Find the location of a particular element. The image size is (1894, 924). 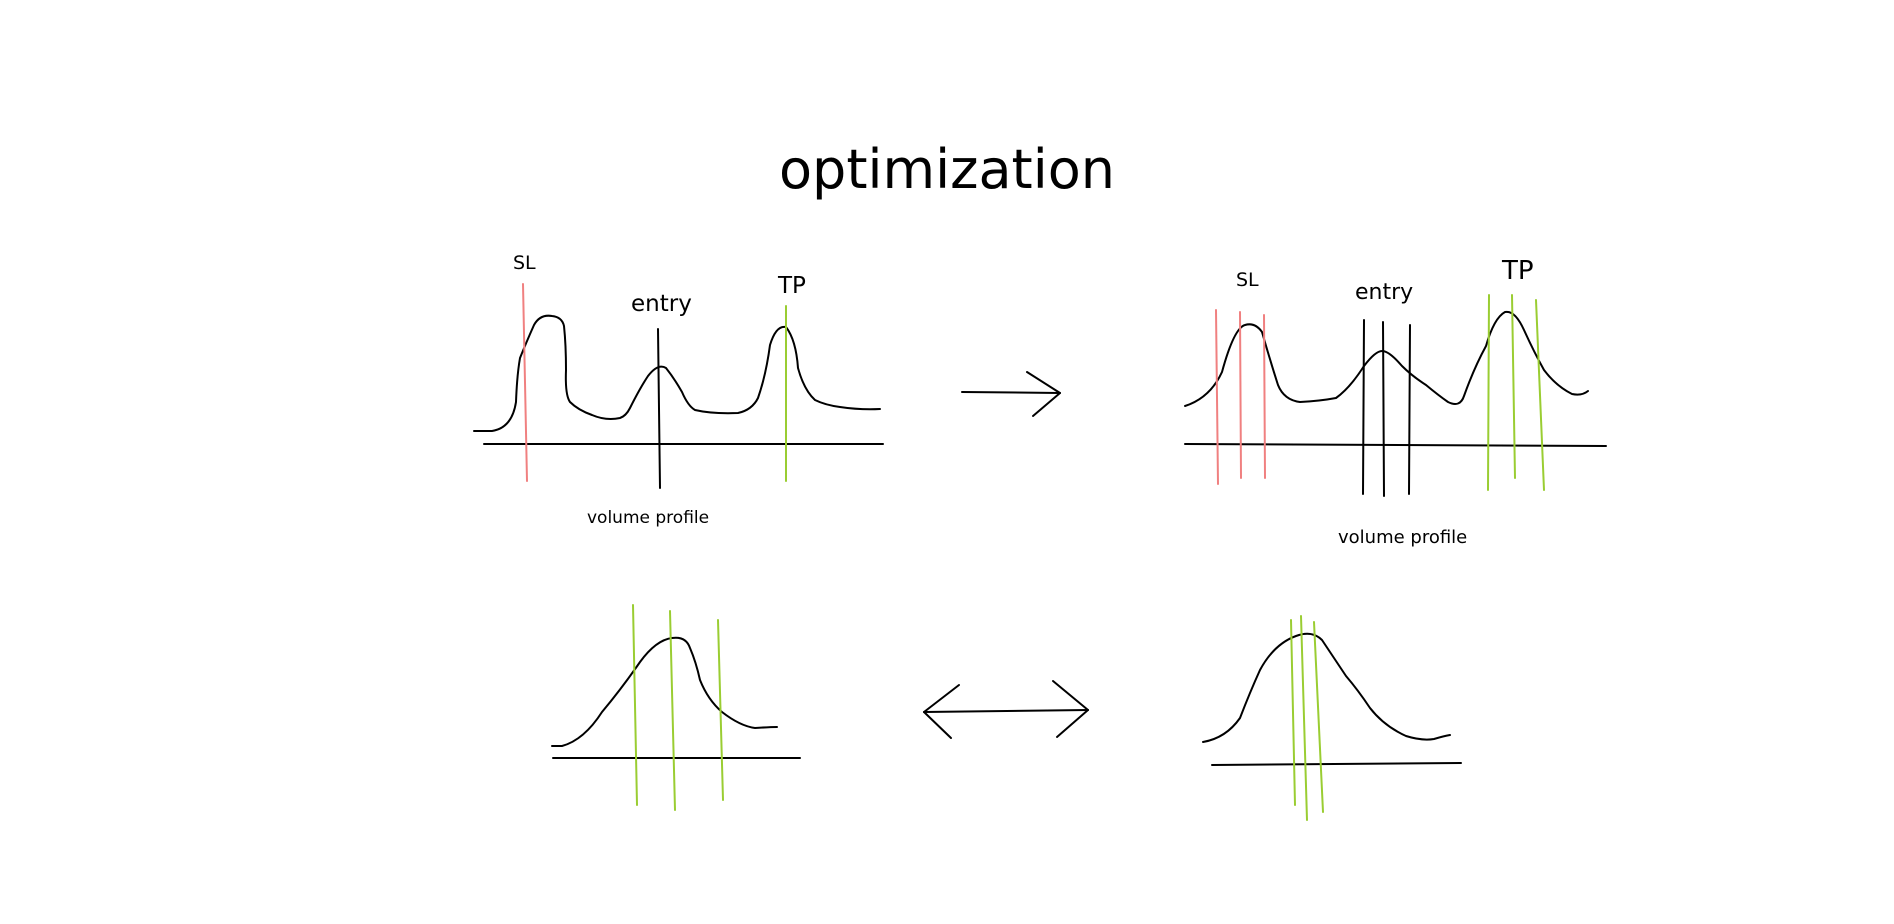

before-tp-label: TP is located at coordinates (792, 286).